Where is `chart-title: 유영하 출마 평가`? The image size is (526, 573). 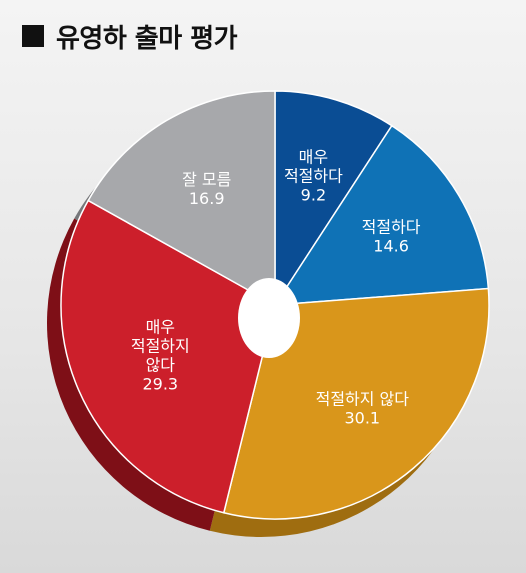 chart-title: 유영하 출마 평가 is located at coordinates (147, 38).